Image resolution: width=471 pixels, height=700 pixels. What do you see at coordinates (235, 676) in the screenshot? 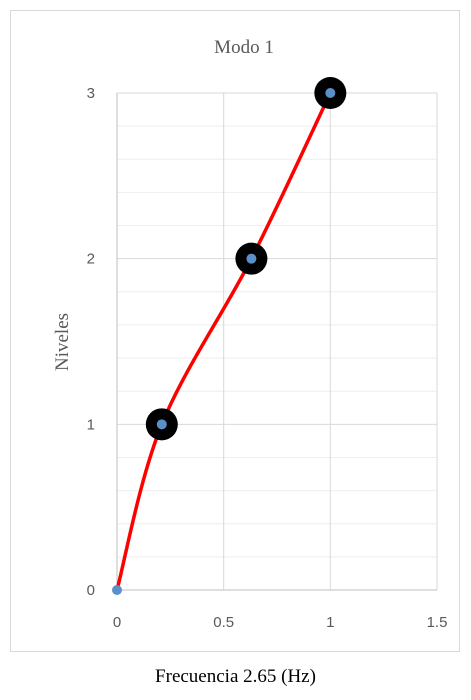
I see `x-axis-label: Frecuencia 2.65 (Hz)` at bounding box center [235, 676].